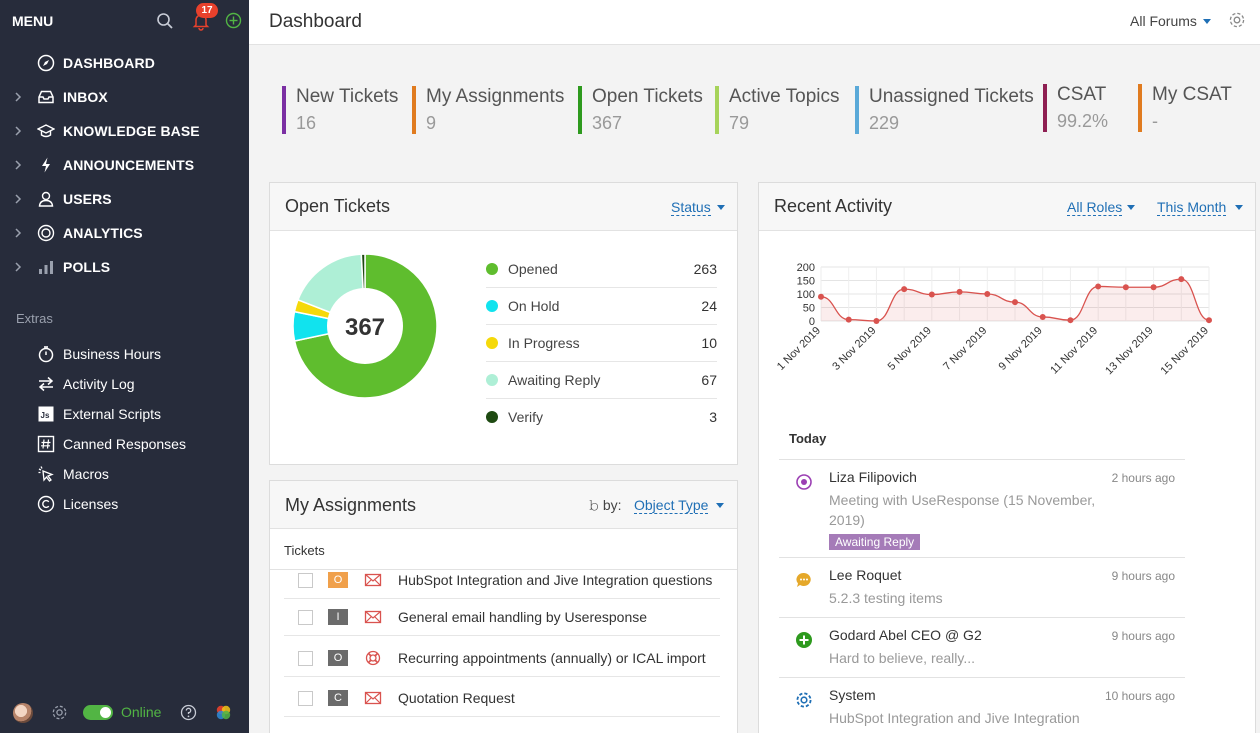  What do you see at coordinates (340, 109) in the screenshot?
I see `stat-new-tickets: New Tickets 16` at bounding box center [340, 109].